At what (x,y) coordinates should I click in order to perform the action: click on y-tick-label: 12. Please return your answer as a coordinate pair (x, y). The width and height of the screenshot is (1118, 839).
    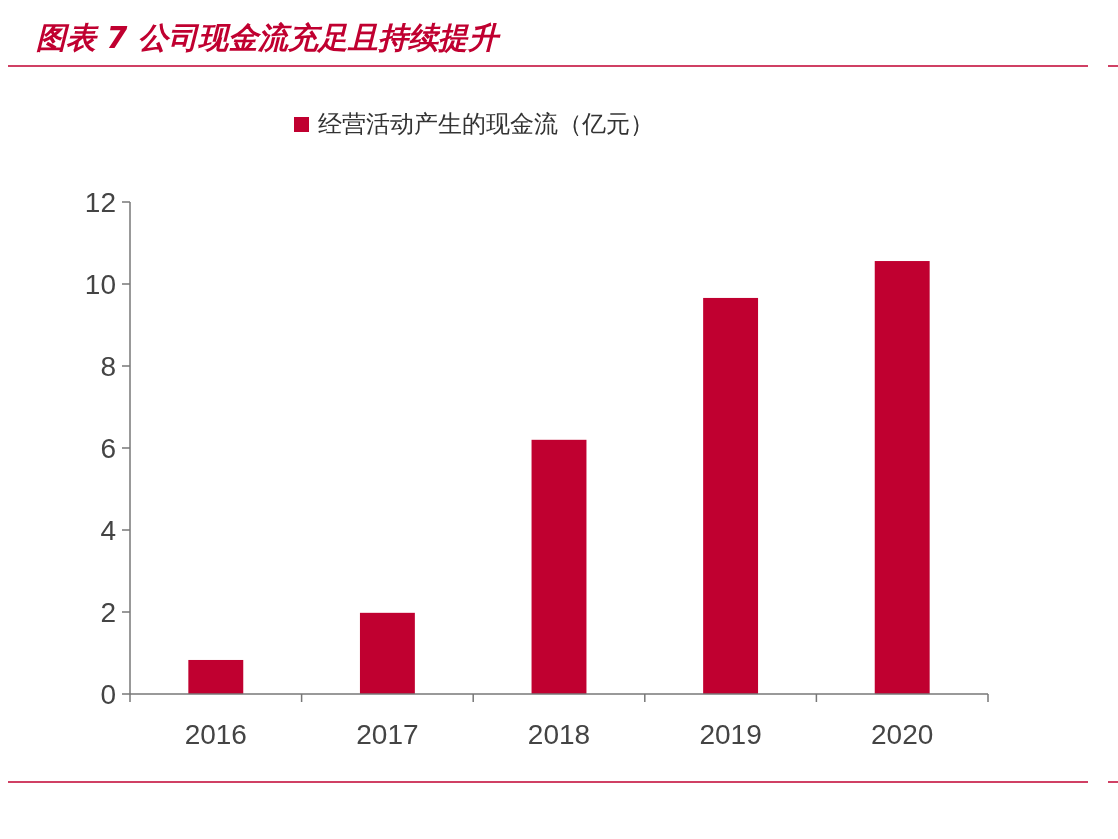
    Looking at the image, I should click on (100, 202).